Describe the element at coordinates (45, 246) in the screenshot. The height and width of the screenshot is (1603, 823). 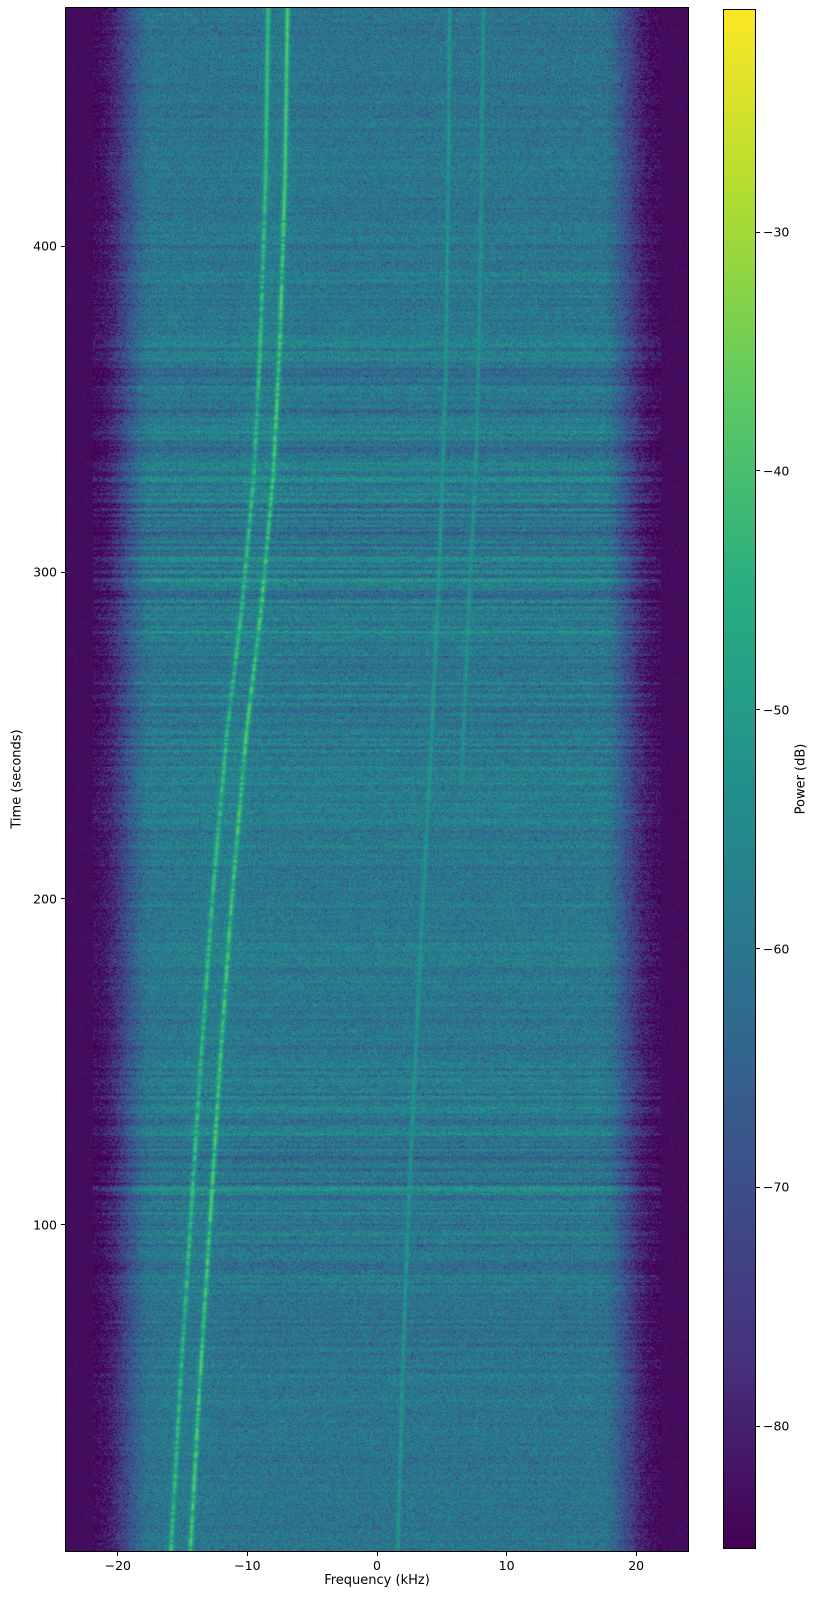
I see `y-tick-label: 400` at that location.